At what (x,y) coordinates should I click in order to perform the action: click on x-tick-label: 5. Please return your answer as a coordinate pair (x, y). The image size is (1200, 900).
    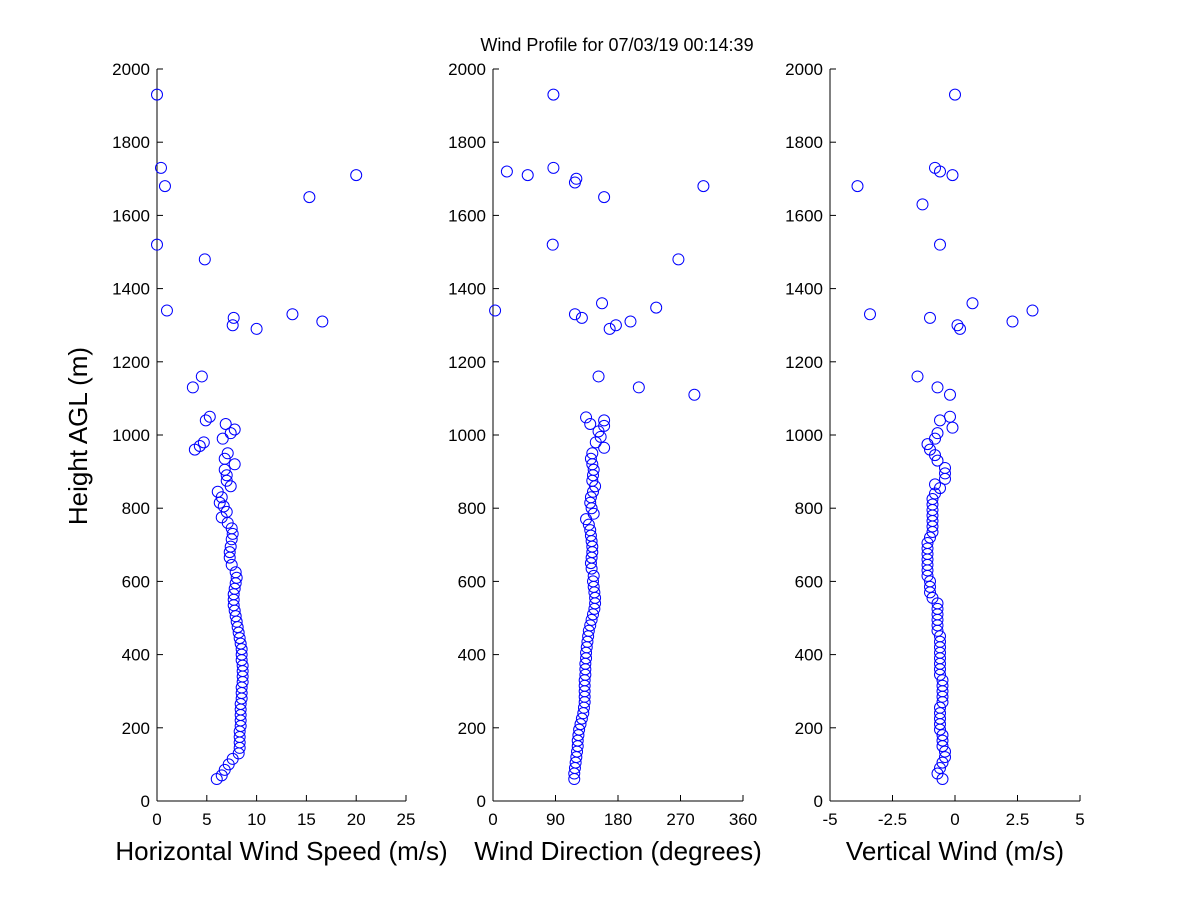
    Looking at the image, I should click on (1079, 819).